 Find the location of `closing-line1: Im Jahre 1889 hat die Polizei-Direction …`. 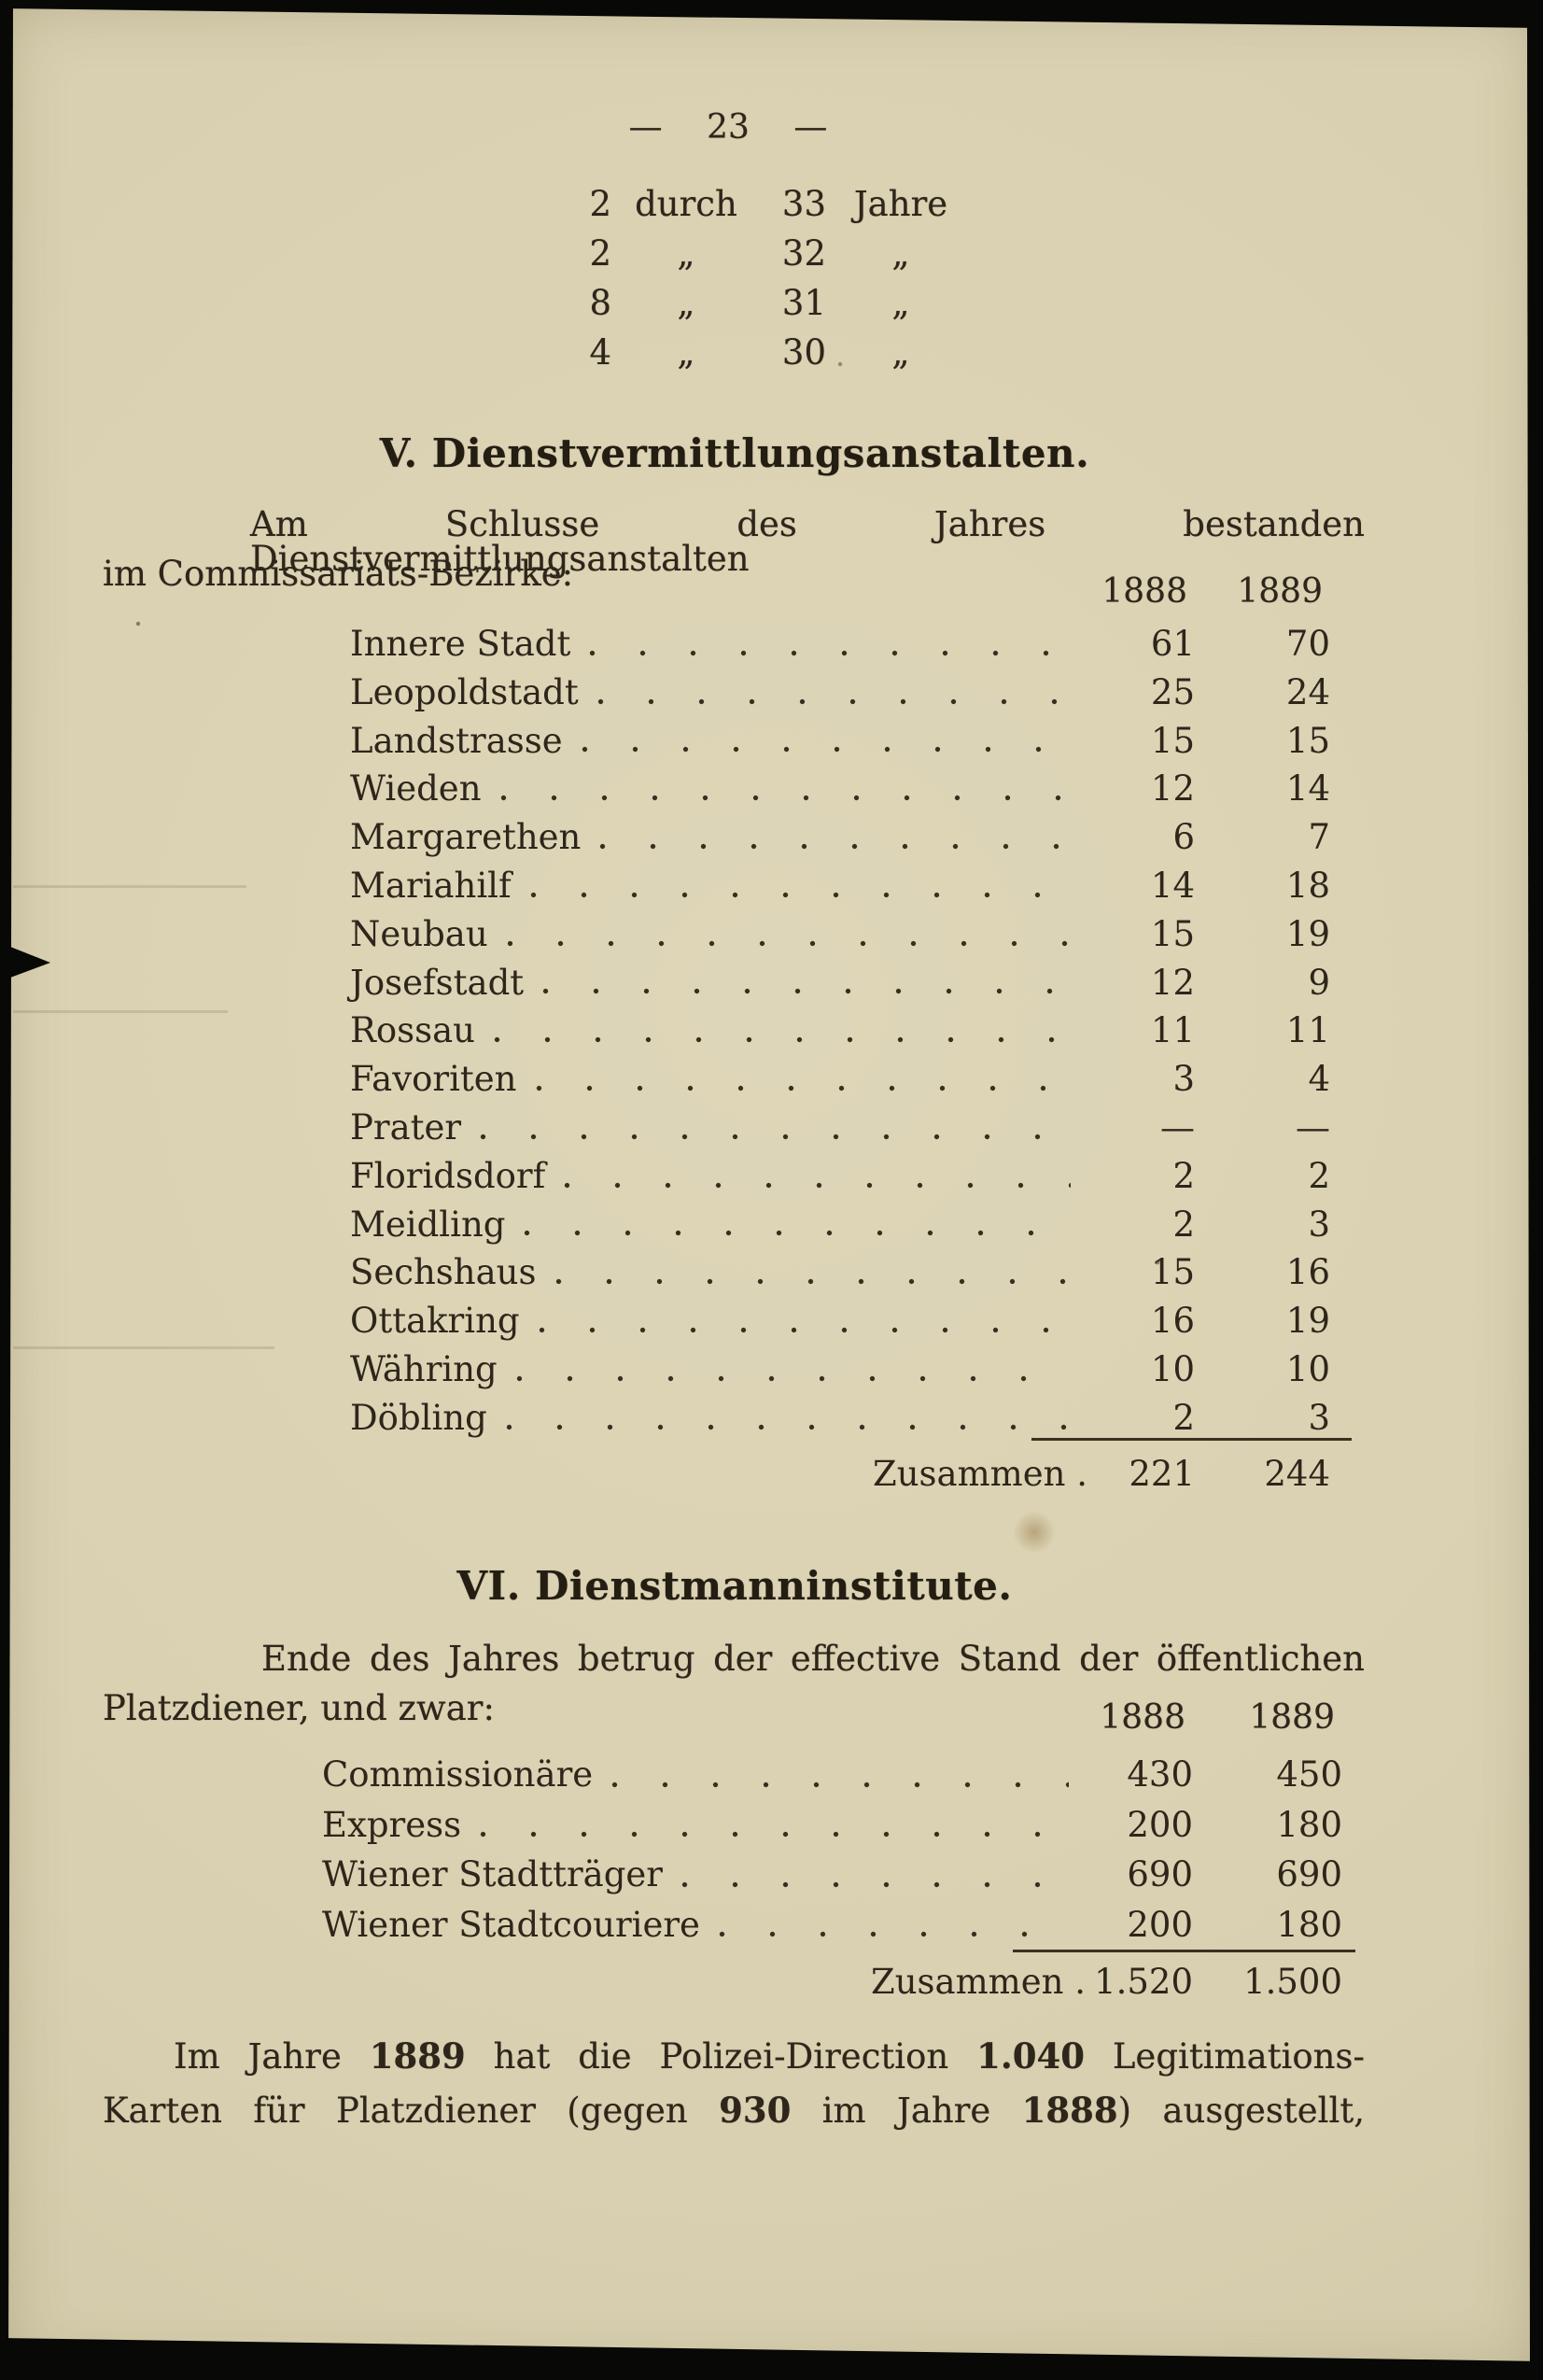

closing-line1: Im Jahre 1889 hat die Polizei-Direction … is located at coordinates (734, 2056).